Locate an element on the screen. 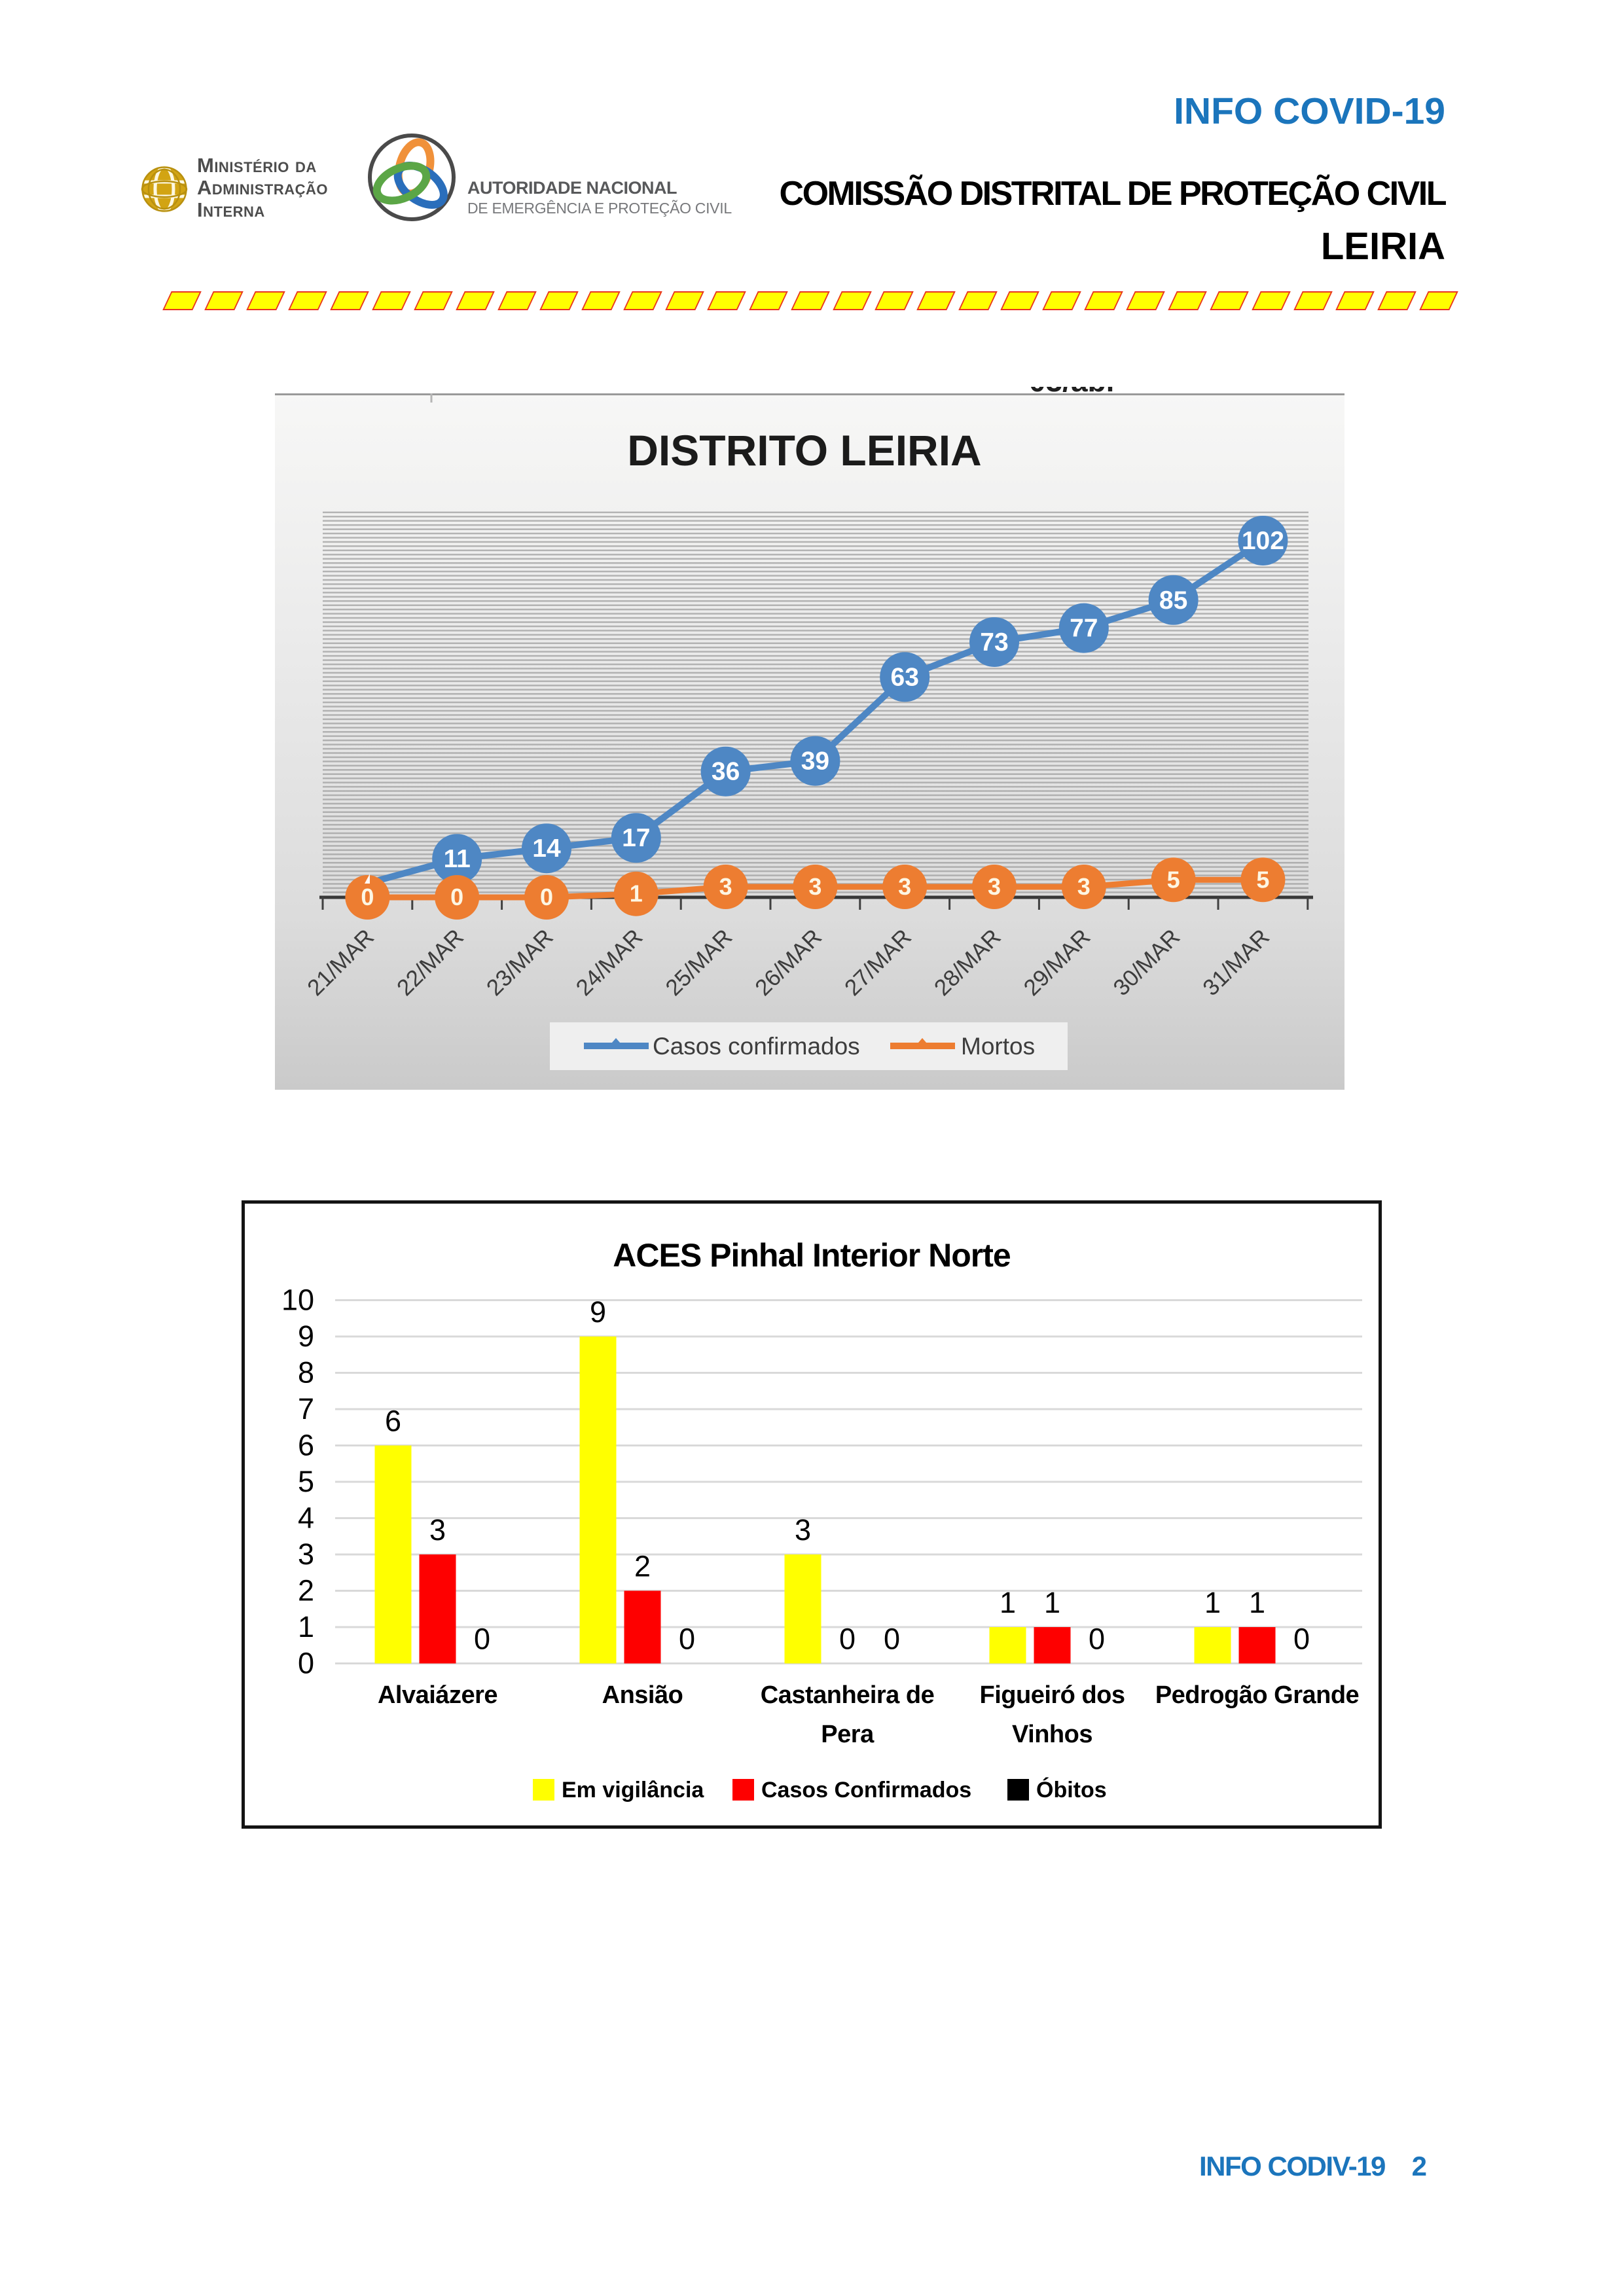 The width and height of the screenshot is (1624, 2296). svg-text: Pera is located at coordinates (848, 1734).